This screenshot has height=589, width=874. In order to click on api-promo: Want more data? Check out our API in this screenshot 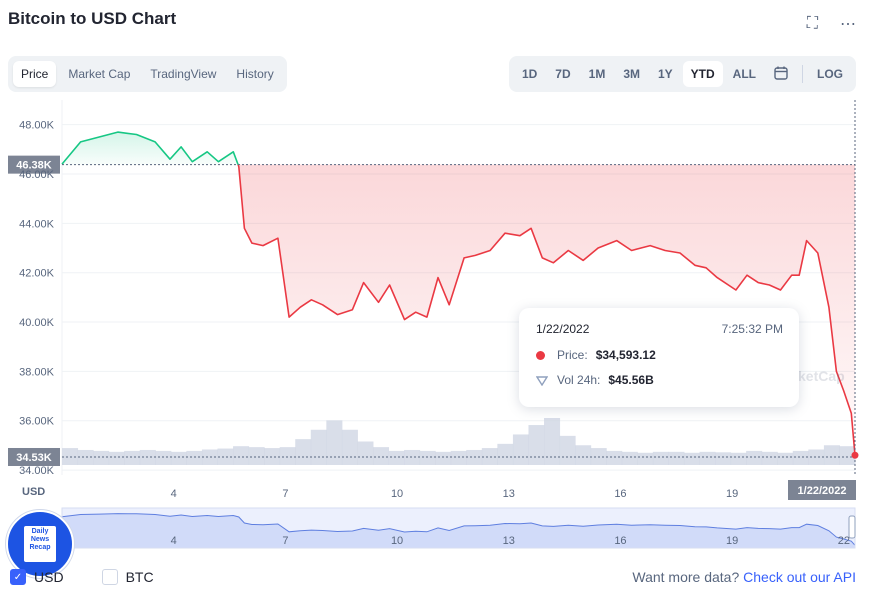, I will do `click(744, 577)`.